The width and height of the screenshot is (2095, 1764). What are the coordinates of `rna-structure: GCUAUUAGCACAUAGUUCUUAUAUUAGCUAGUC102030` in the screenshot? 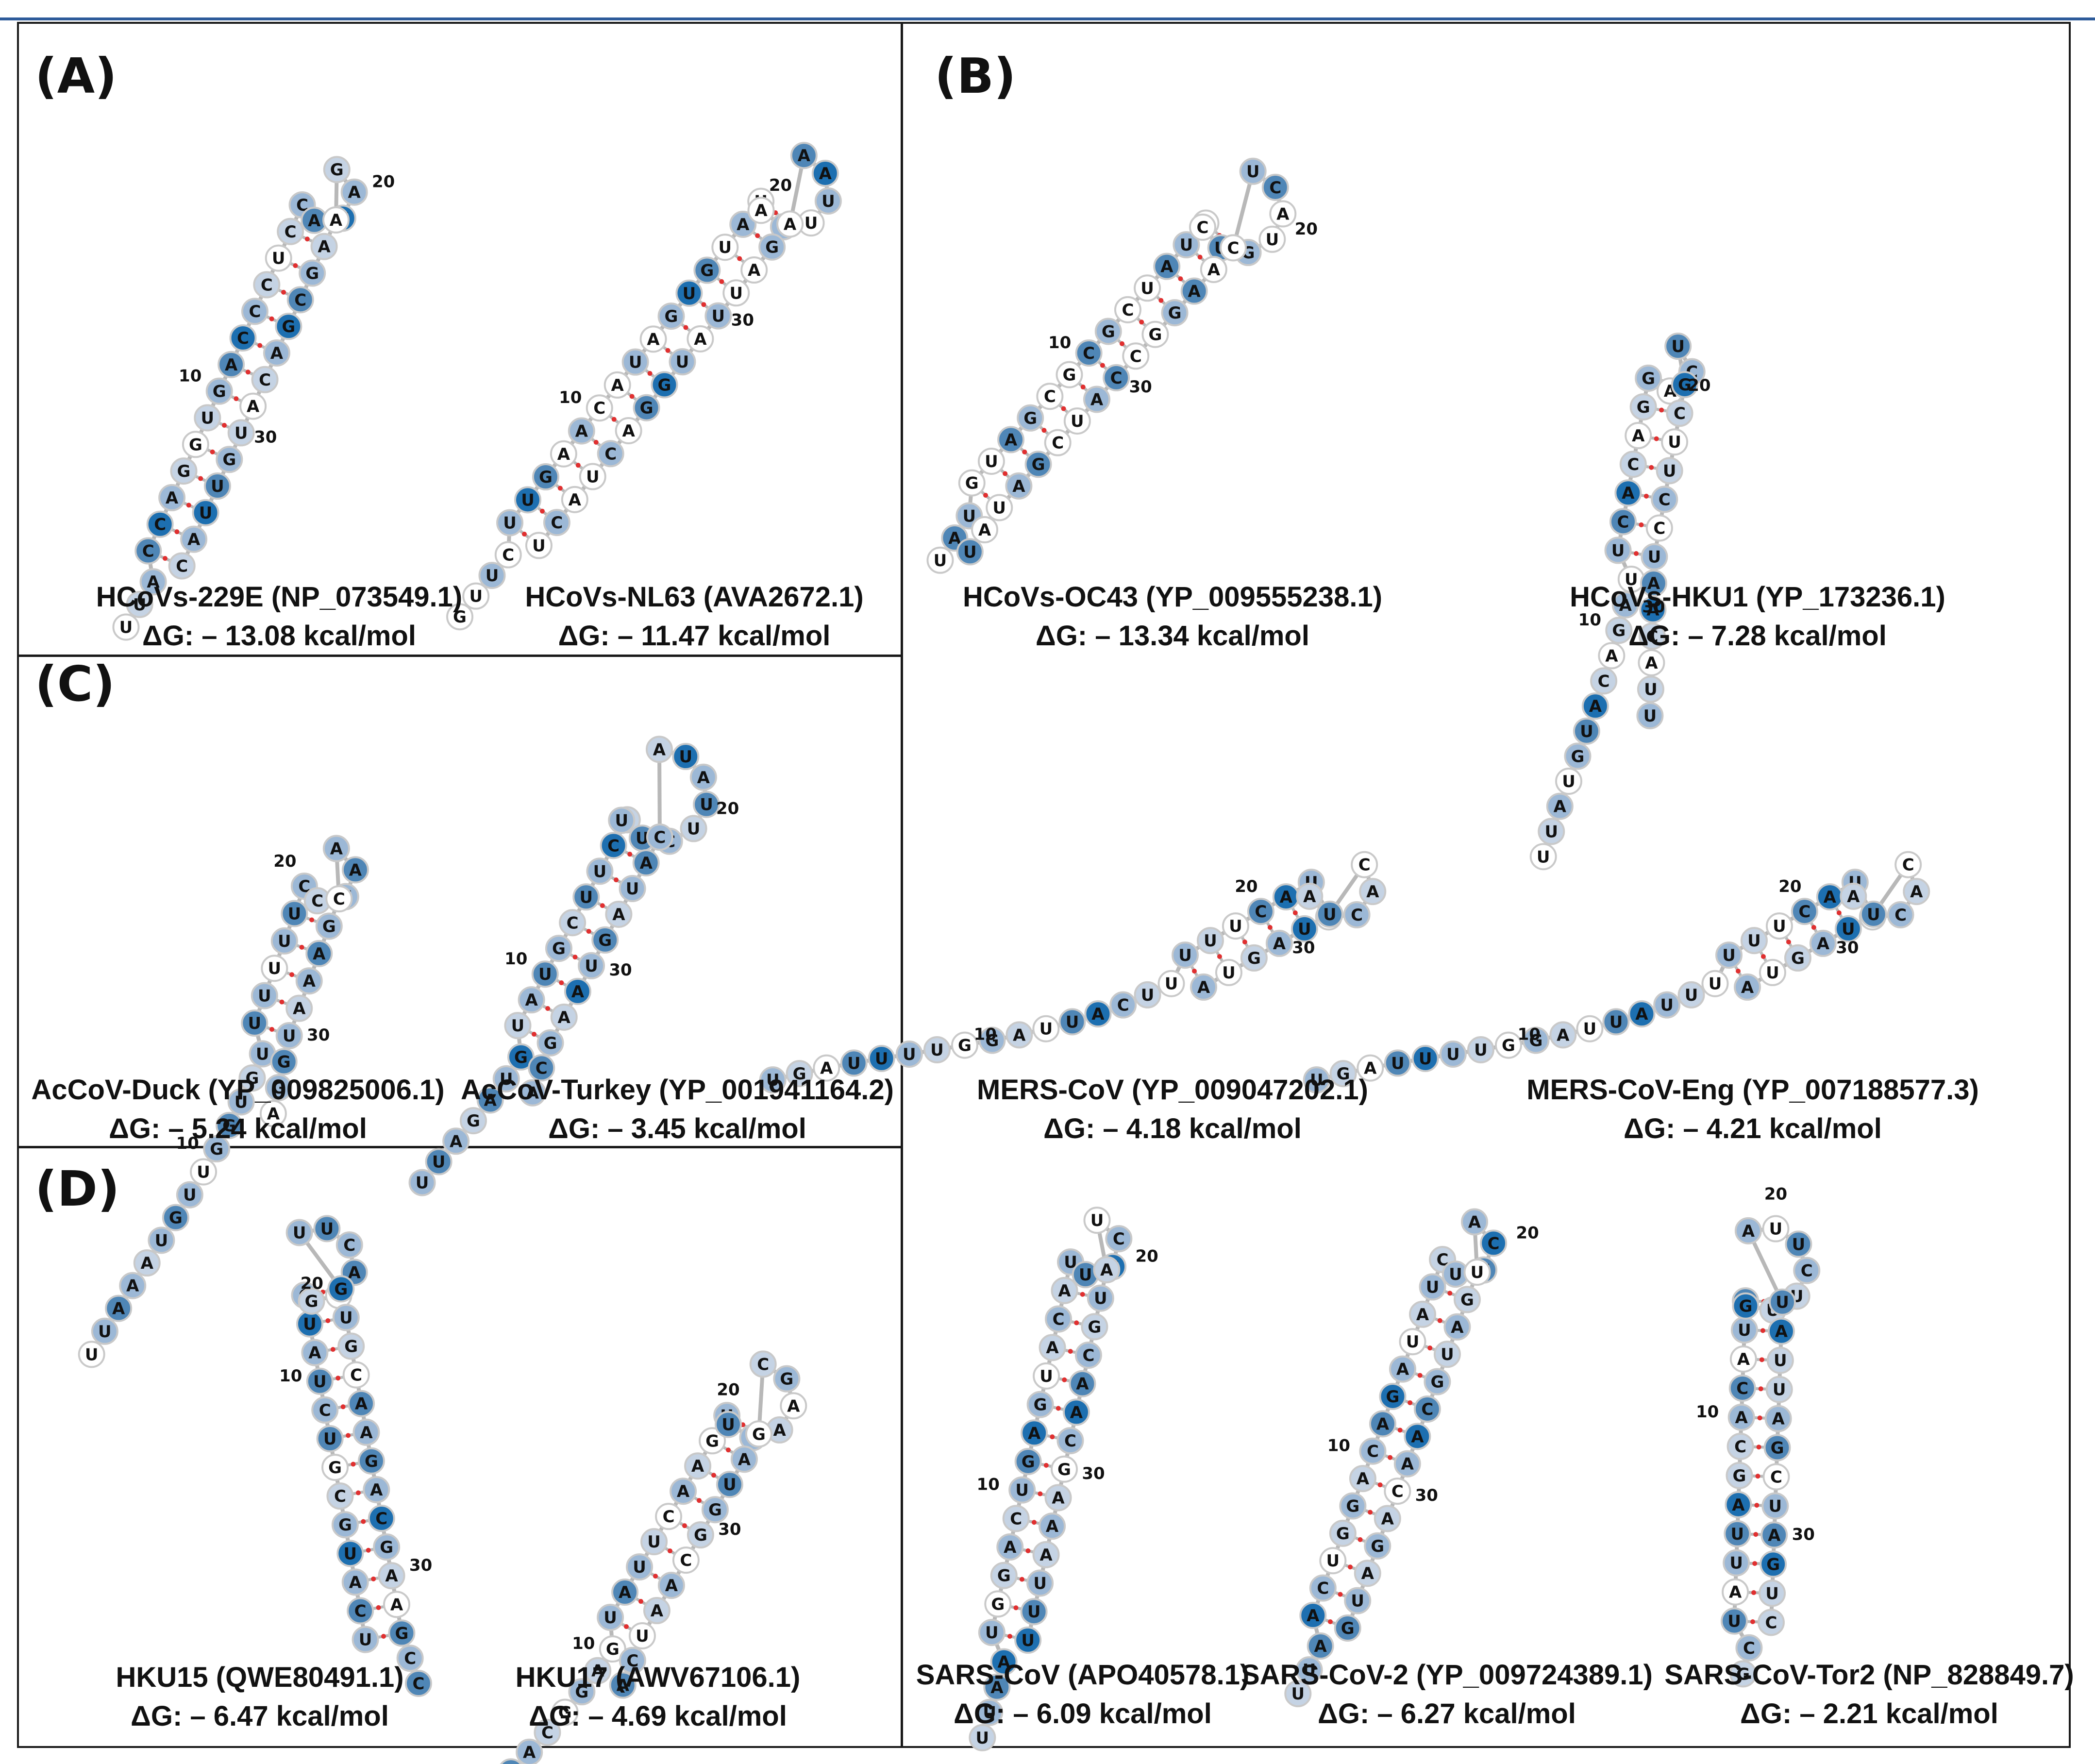 It's located at (1758, 1436).